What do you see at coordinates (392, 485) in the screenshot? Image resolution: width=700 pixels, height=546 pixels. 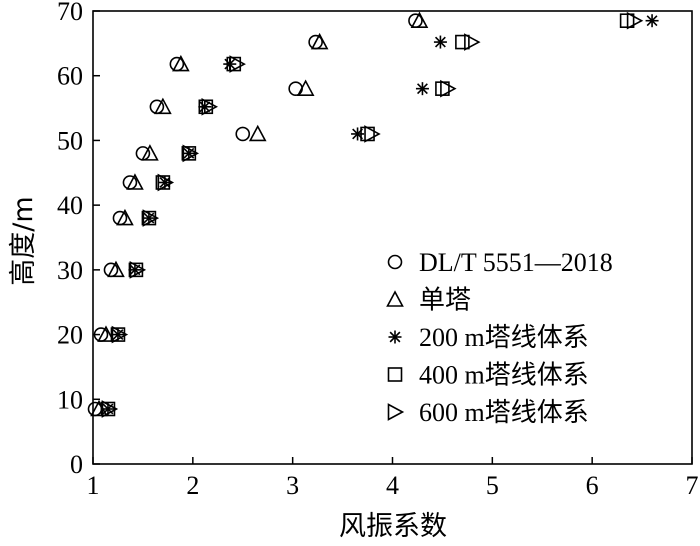 I see `x-tick-label: 4` at bounding box center [392, 485].